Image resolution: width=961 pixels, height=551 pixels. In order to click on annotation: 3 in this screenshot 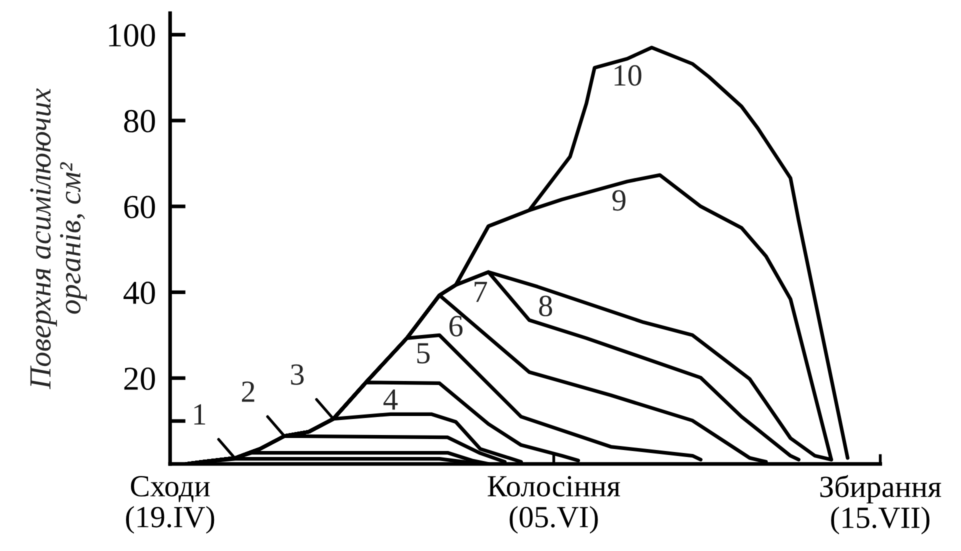, I will do `click(297, 374)`.